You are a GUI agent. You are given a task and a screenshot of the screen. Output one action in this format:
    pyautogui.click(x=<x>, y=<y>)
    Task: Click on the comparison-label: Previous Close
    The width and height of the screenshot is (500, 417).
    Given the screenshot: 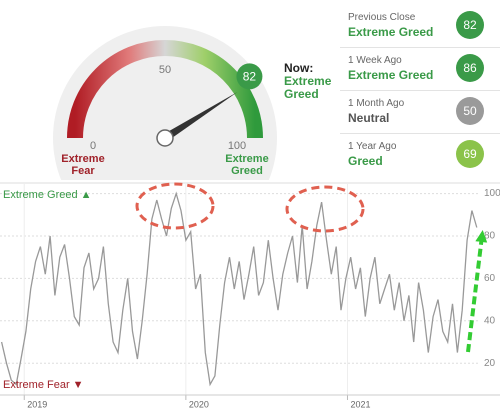 What is the action you would take?
    pyautogui.click(x=382, y=17)
    